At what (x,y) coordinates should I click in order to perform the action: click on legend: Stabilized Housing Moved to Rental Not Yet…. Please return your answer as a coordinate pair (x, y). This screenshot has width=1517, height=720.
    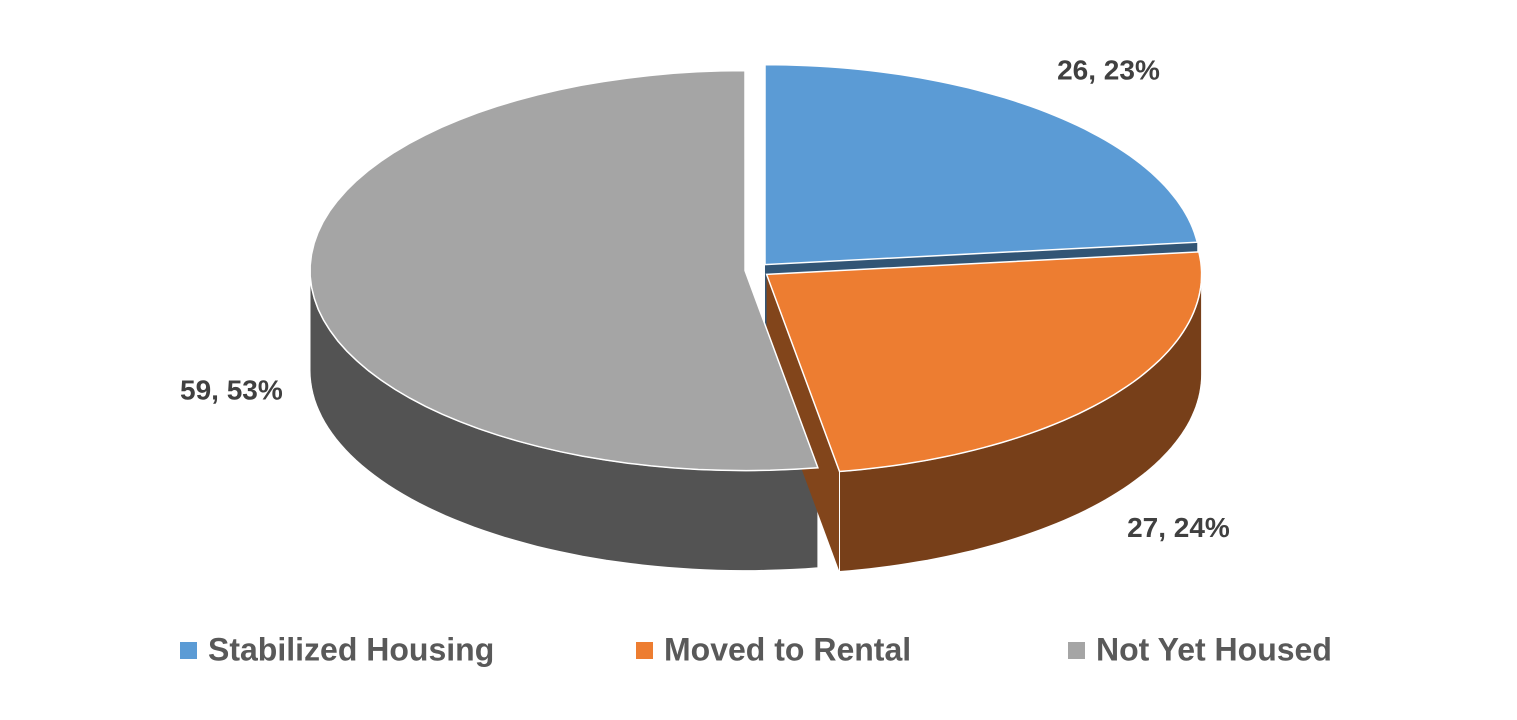
    Looking at the image, I should click on (756, 649).